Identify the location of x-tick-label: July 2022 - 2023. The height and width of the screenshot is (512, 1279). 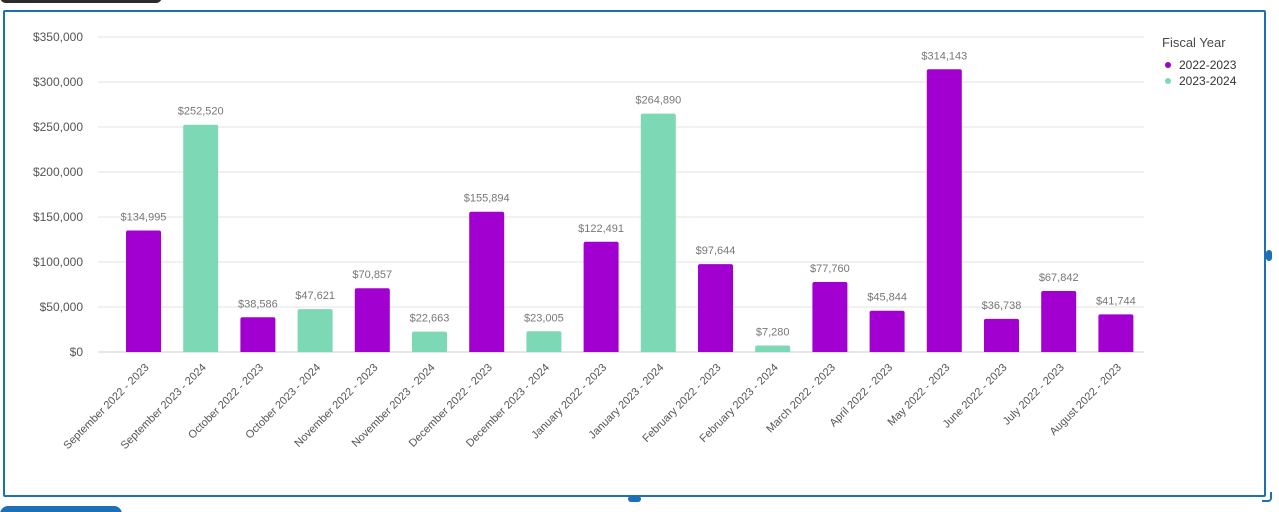
(1034, 395).